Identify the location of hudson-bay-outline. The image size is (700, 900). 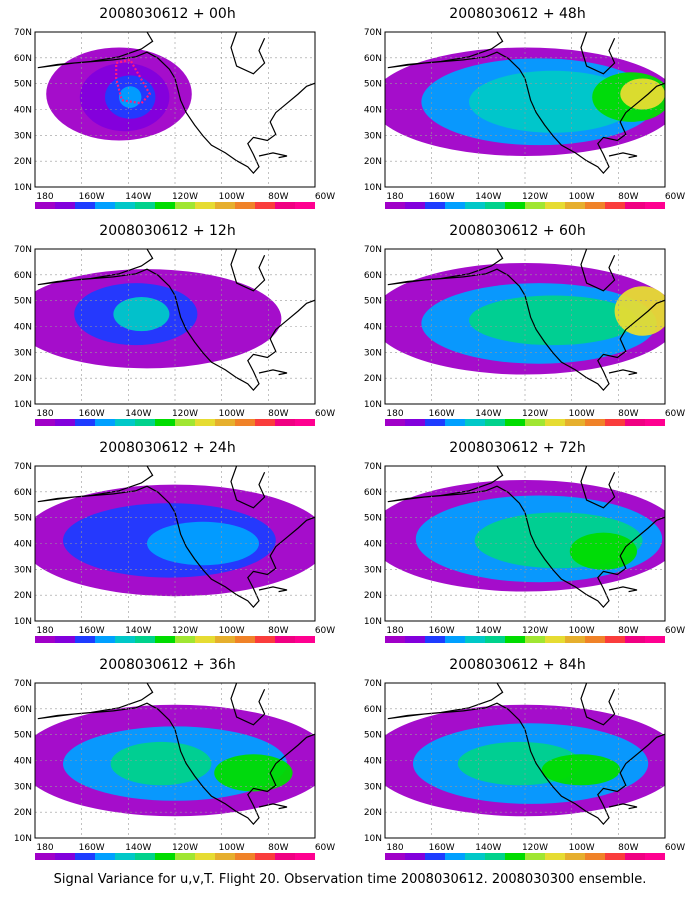
(248, 53).